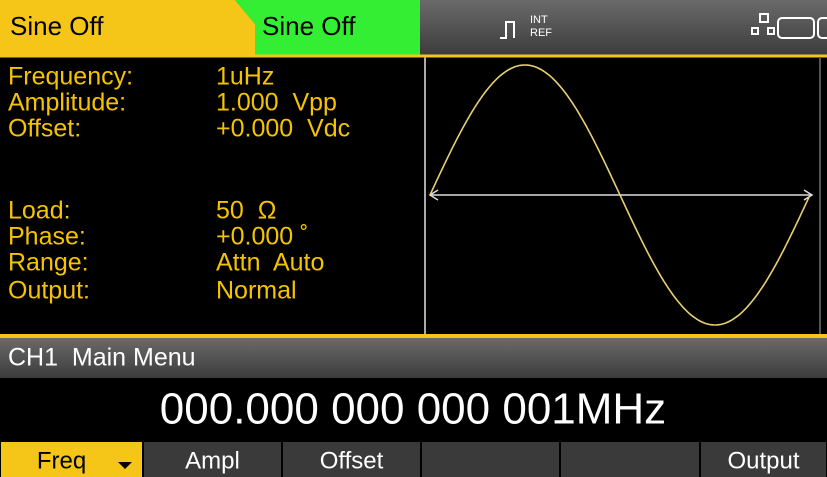 The image size is (827, 477). What do you see at coordinates (270, 263) in the screenshot?
I see `param-value: Attn Auto` at bounding box center [270, 263].